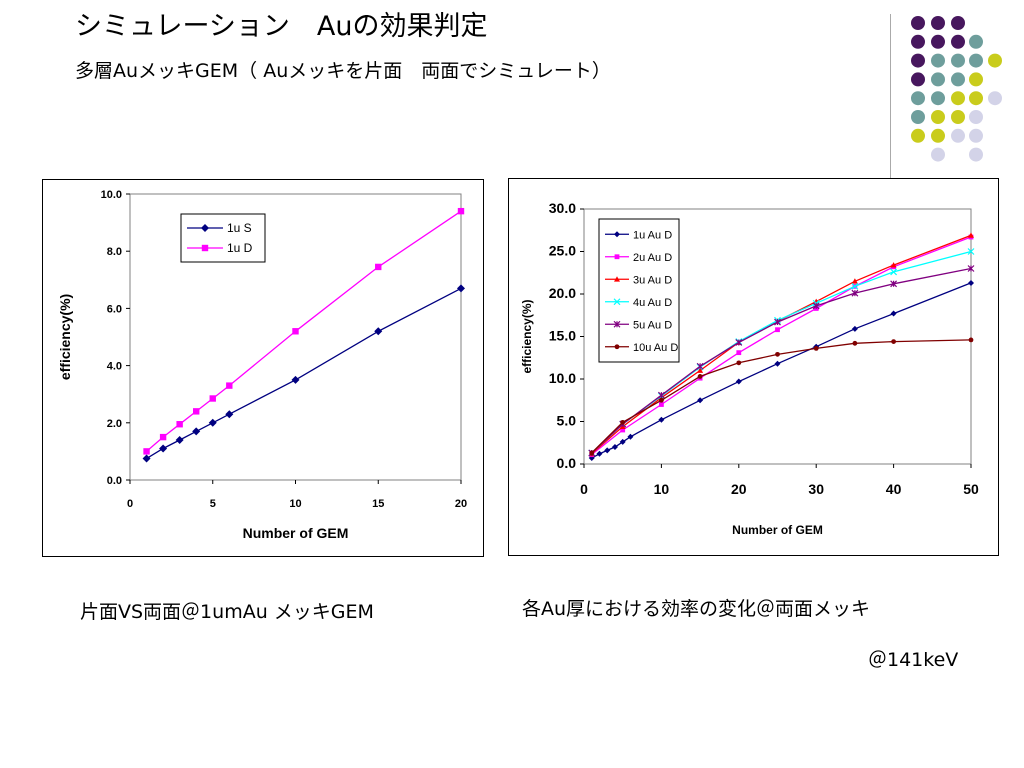 Image resolution: width=1024 pixels, height=768 pixels. What do you see at coordinates (281, 26) in the screenshot?
I see `slide-title: シミュレーション Auの効果判定` at bounding box center [281, 26].